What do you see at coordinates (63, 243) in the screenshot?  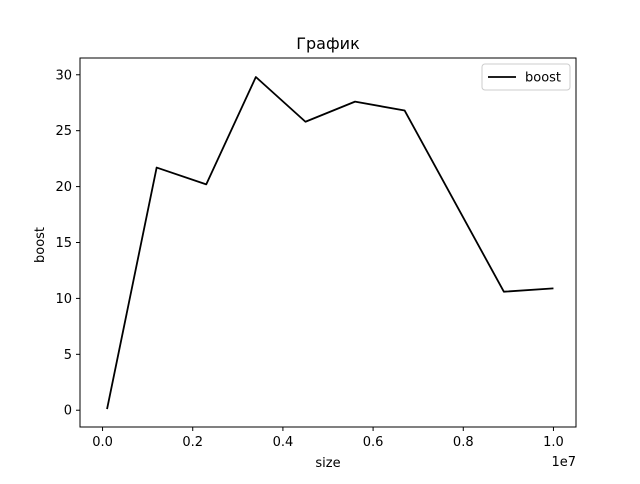 I see `y-tick-label: 15` at bounding box center [63, 243].